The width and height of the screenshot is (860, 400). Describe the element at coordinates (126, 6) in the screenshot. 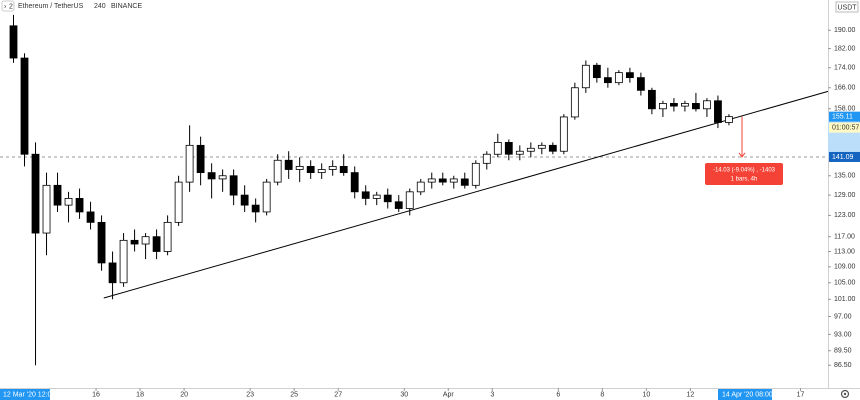

I see `legend-text: BINANCE` at that location.